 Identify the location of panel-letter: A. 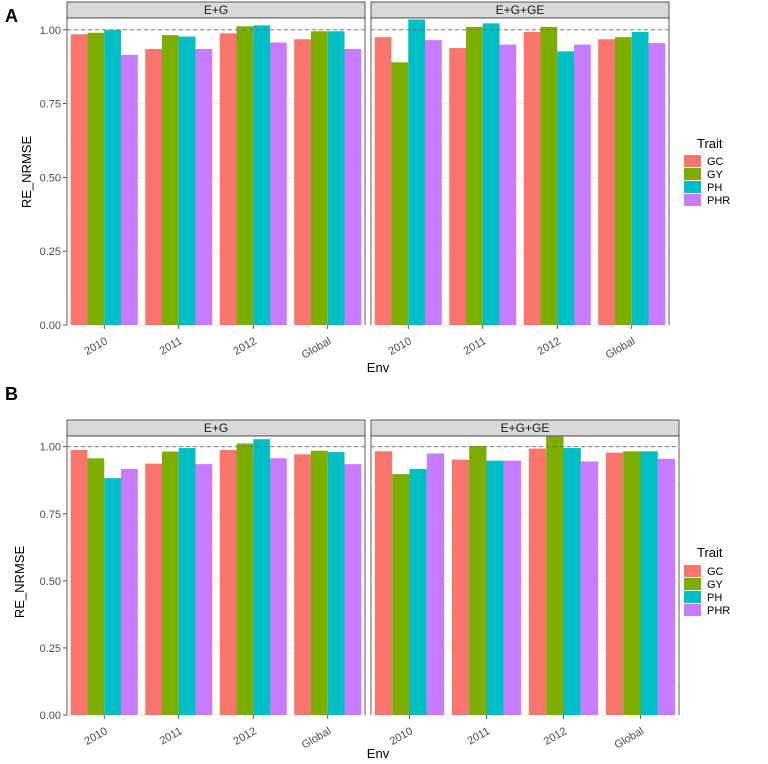
(11, 16).